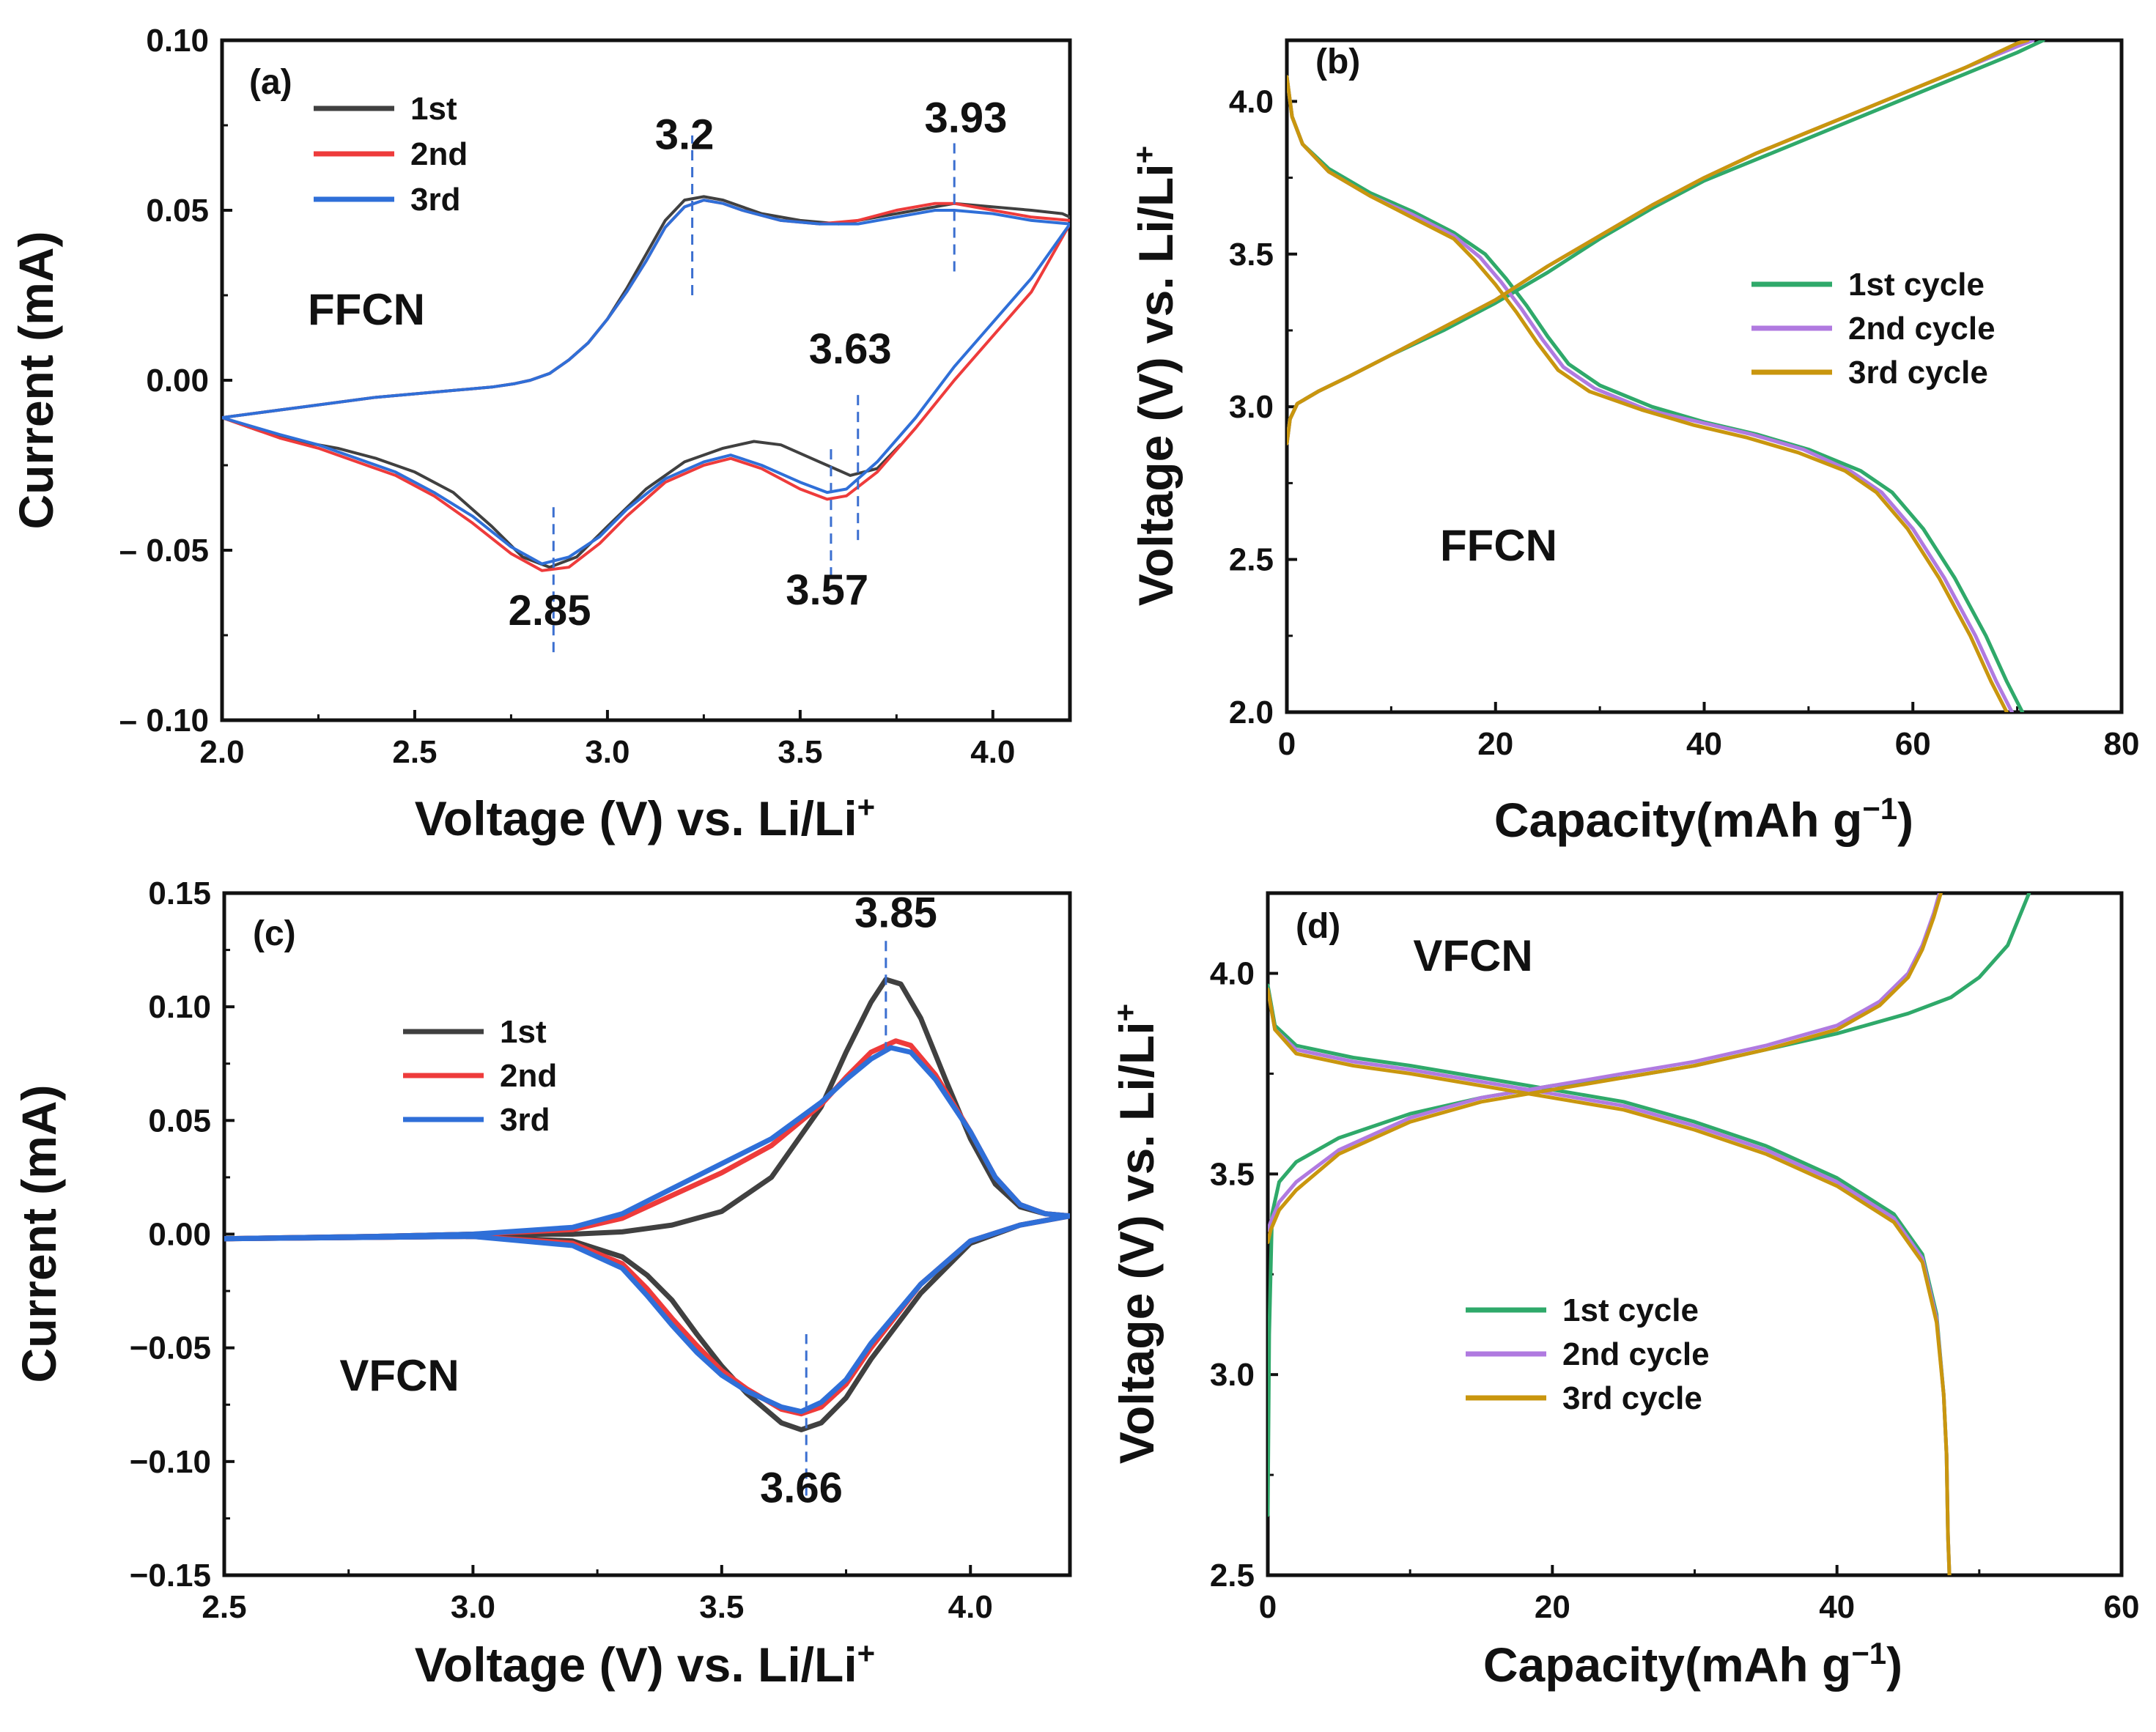  What do you see at coordinates (170, 1462) in the screenshot?
I see `y-tick-label: −0.10` at bounding box center [170, 1462].